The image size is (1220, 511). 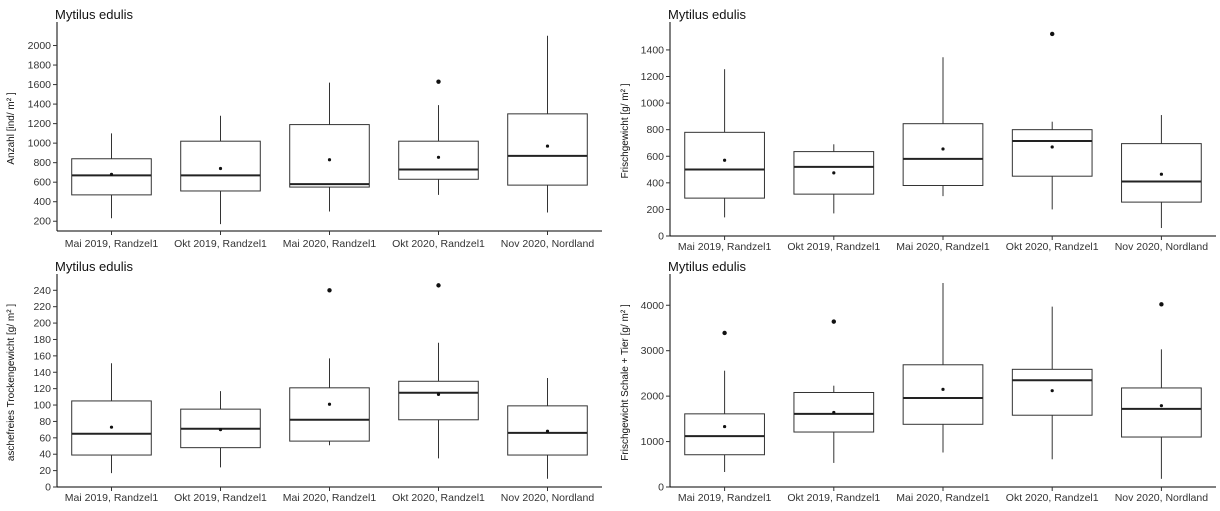 What do you see at coordinates (45, 438) in the screenshot?
I see `y-tick-label: 60` at bounding box center [45, 438].